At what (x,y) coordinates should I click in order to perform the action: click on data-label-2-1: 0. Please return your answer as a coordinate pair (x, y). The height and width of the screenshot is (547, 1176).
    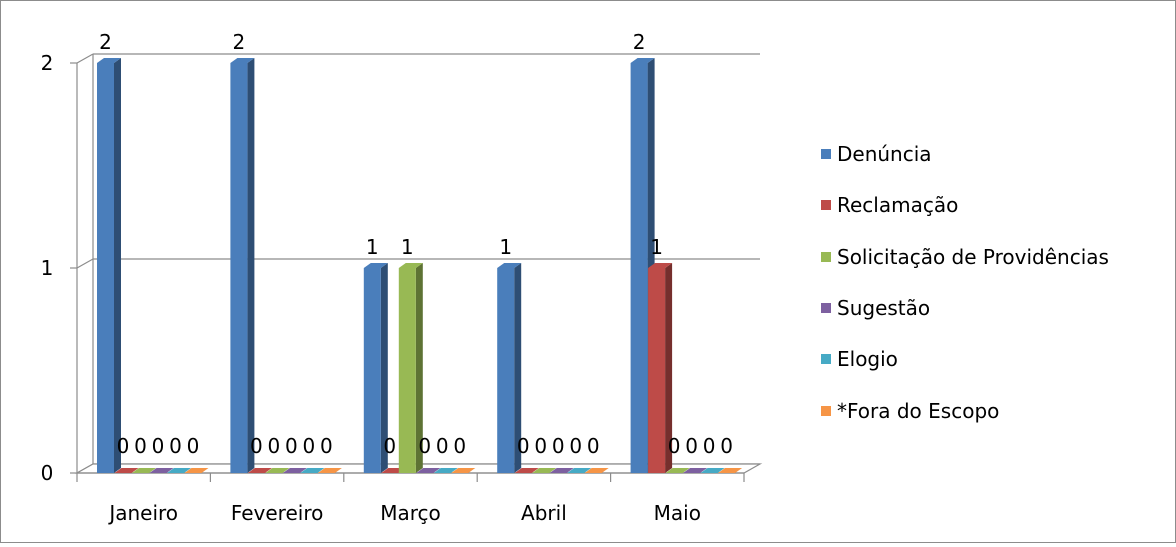
    Looking at the image, I should click on (389, 446).